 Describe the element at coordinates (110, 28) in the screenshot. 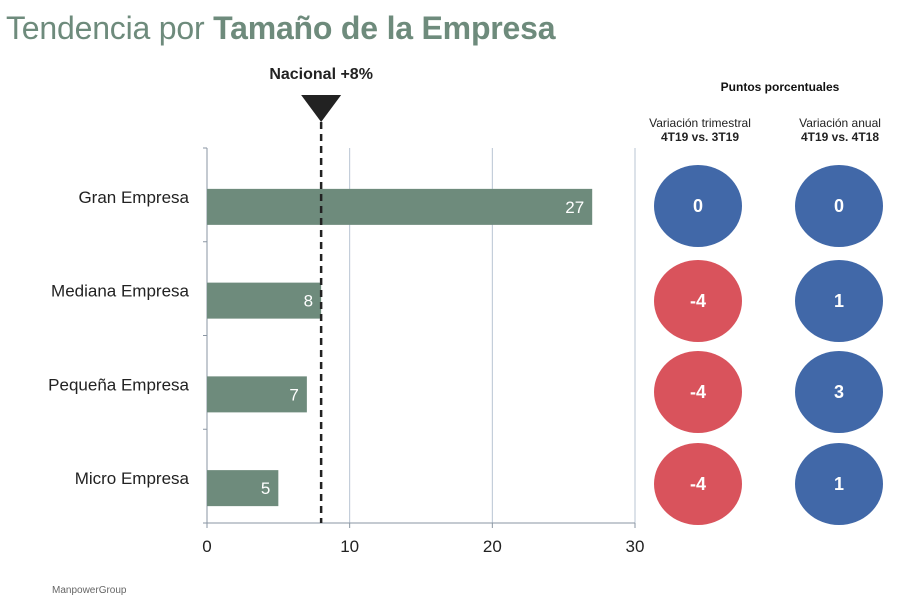

I see `title-light: Tendencia por` at that location.